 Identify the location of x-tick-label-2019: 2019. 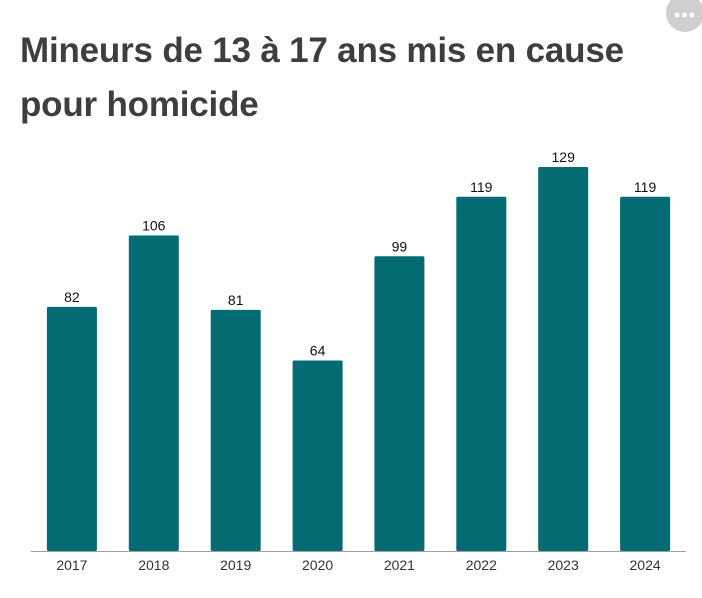
(235, 565).